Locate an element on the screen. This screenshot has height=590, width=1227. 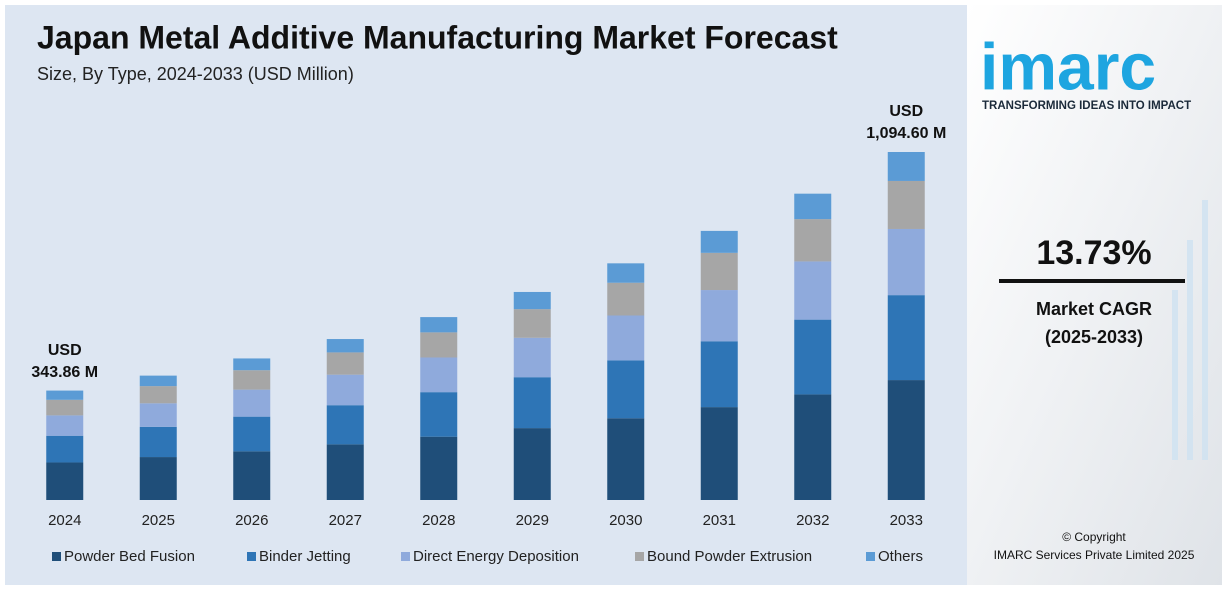
x-tick-label: 2026 is located at coordinates (251, 520).